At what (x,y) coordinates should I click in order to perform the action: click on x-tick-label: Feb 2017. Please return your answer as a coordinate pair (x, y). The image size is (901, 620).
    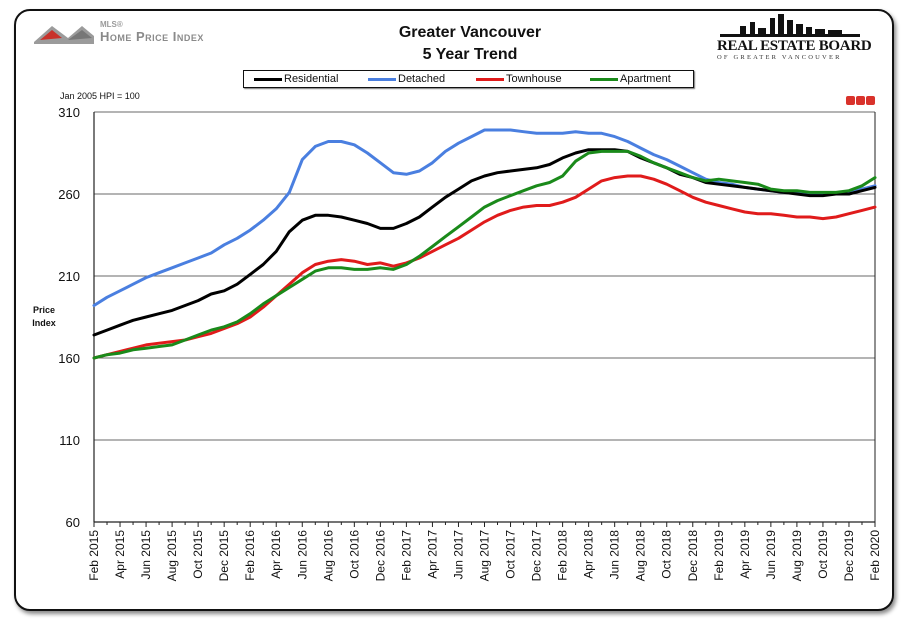
    Looking at the image, I should click on (406, 555).